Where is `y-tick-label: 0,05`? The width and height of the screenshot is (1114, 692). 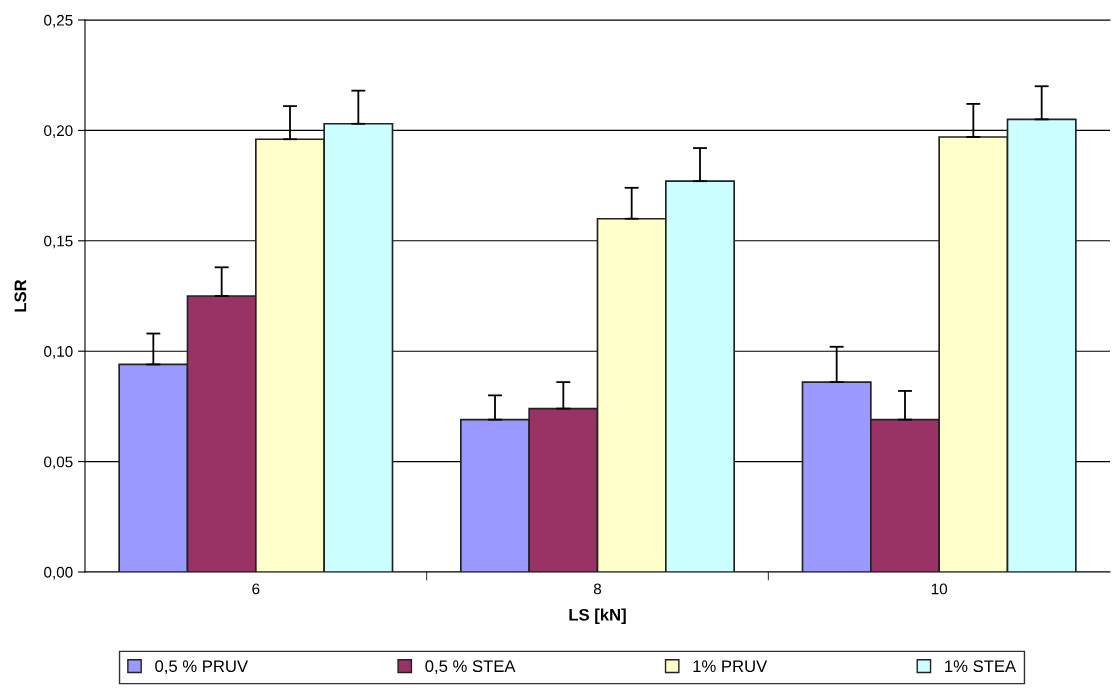
y-tick-label: 0,05 is located at coordinates (58, 463).